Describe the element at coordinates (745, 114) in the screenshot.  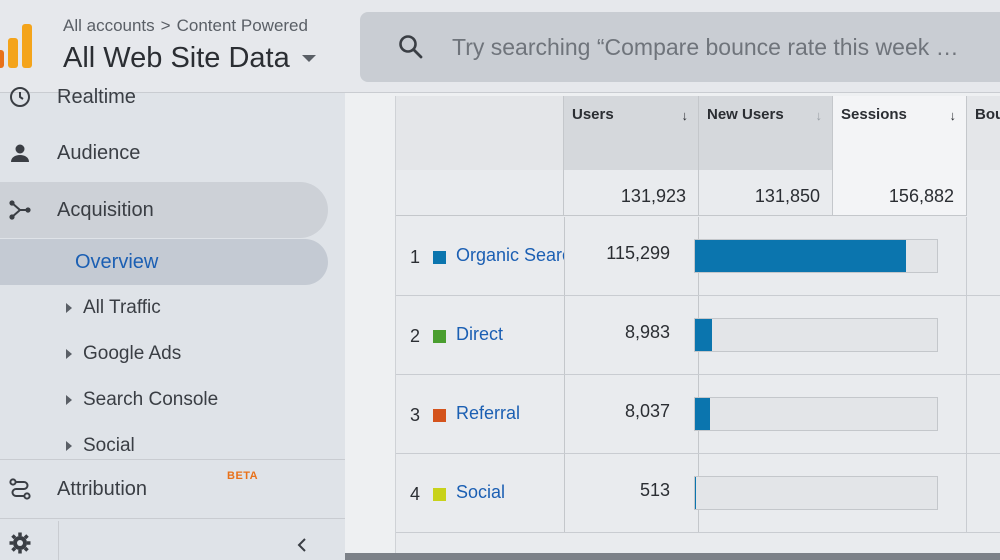
I see `column-header-label: New Users` at that location.